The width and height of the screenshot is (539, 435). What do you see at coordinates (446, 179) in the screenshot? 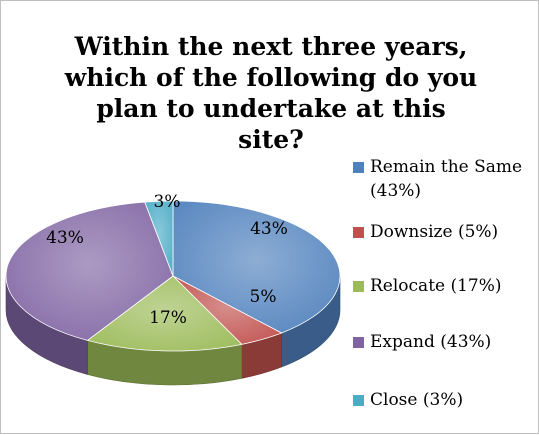
I see `legend-label: Remain the Same (43%)` at bounding box center [446, 179].